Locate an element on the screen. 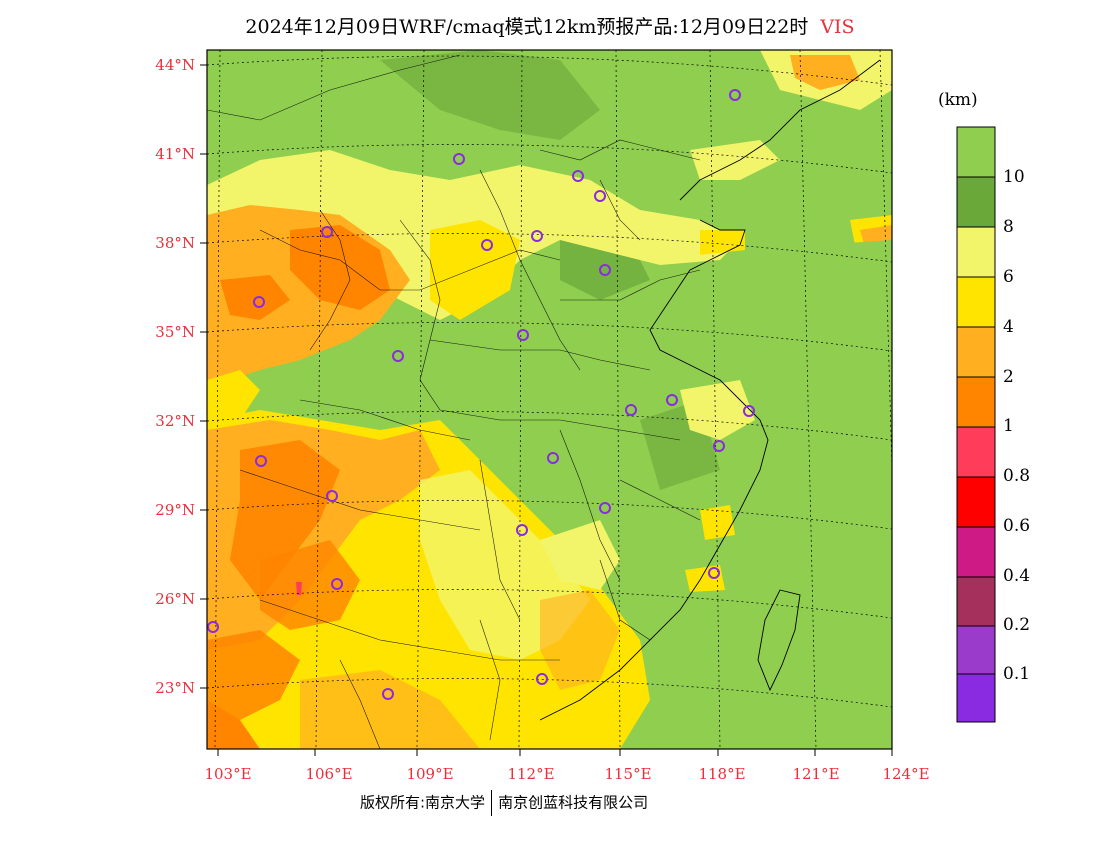 Image resolution: width=1100 pixels, height=850 pixels. copyright-footer: 版权所有:南京大学 南京创蓝科技有限公司 is located at coordinates (504, 803).